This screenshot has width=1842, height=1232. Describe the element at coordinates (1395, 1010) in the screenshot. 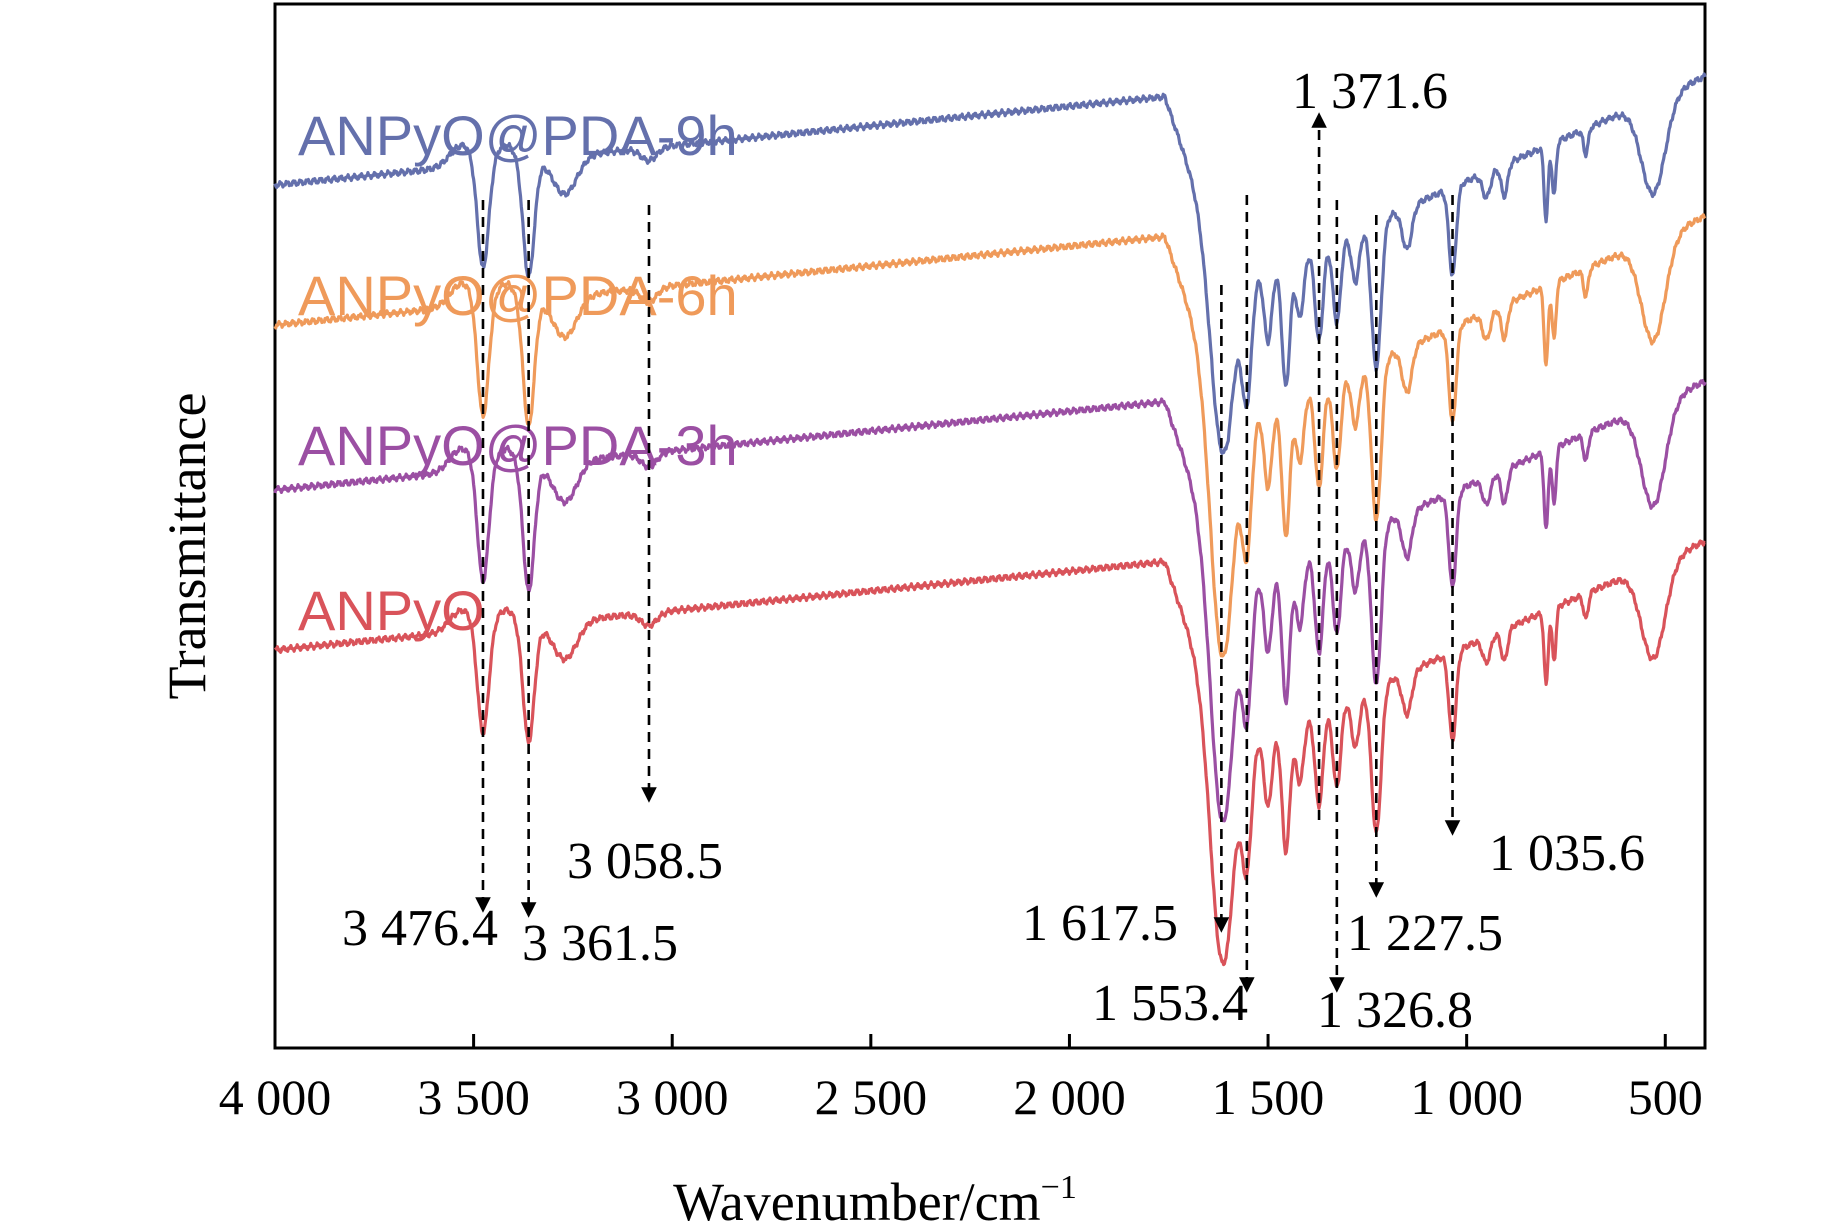

I see `peak-label: 1 326.8` at that location.